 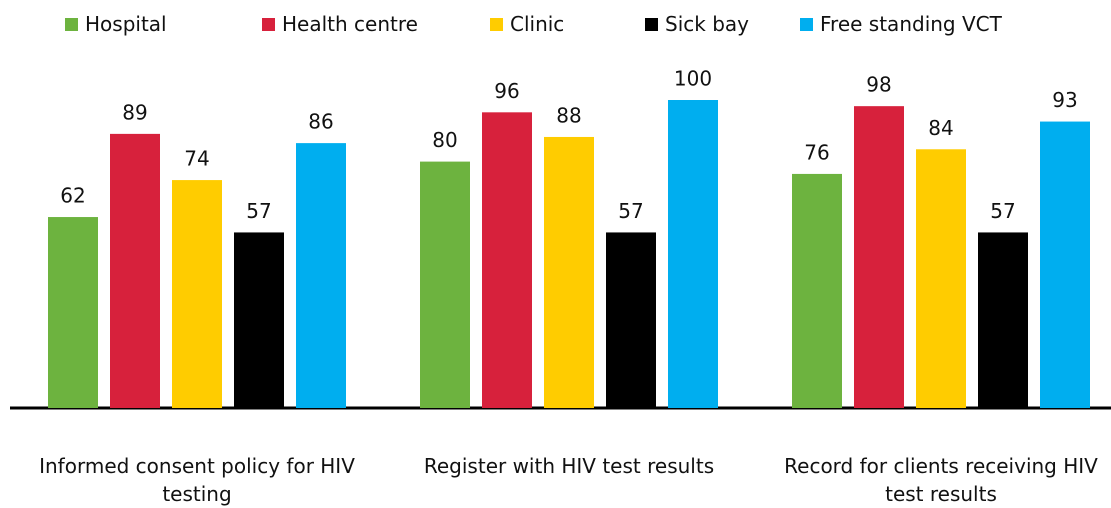 What do you see at coordinates (126, 24) in the screenshot?
I see `legend-label: Hospital` at bounding box center [126, 24].